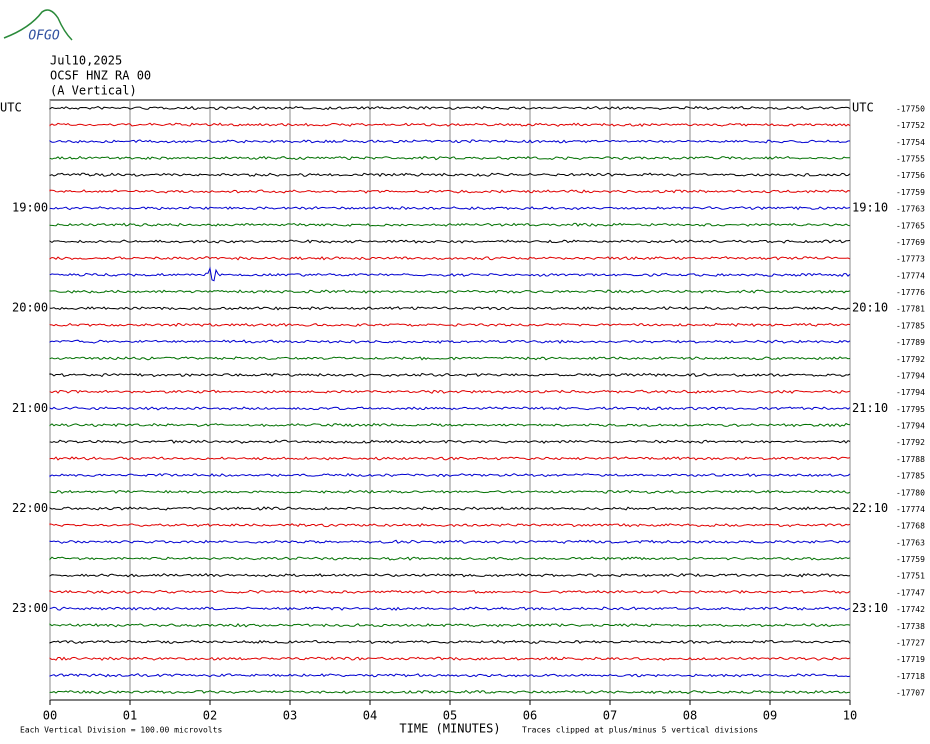 The image size is (930, 744). What do you see at coordinates (93, 91) in the screenshot?
I see `component: (A Vertical)` at bounding box center [93, 91].